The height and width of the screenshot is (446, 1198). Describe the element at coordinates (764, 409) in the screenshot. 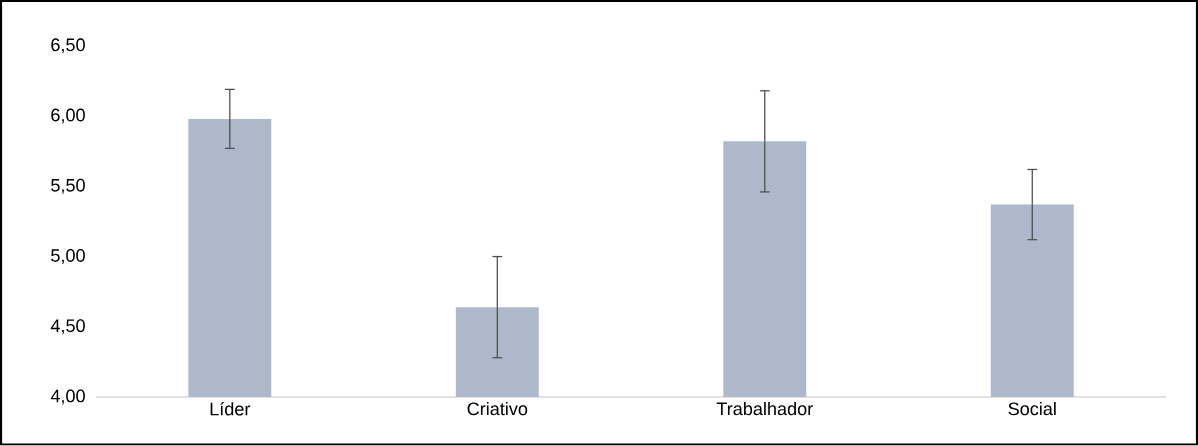

I see `x-tick-label: Trabalhador` at that location.